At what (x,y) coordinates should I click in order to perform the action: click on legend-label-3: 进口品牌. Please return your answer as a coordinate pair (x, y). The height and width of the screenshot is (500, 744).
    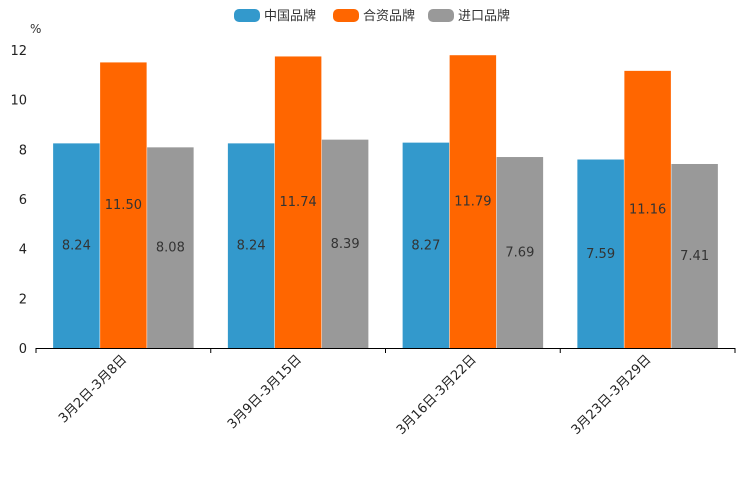
    Looking at the image, I should click on (484, 16).